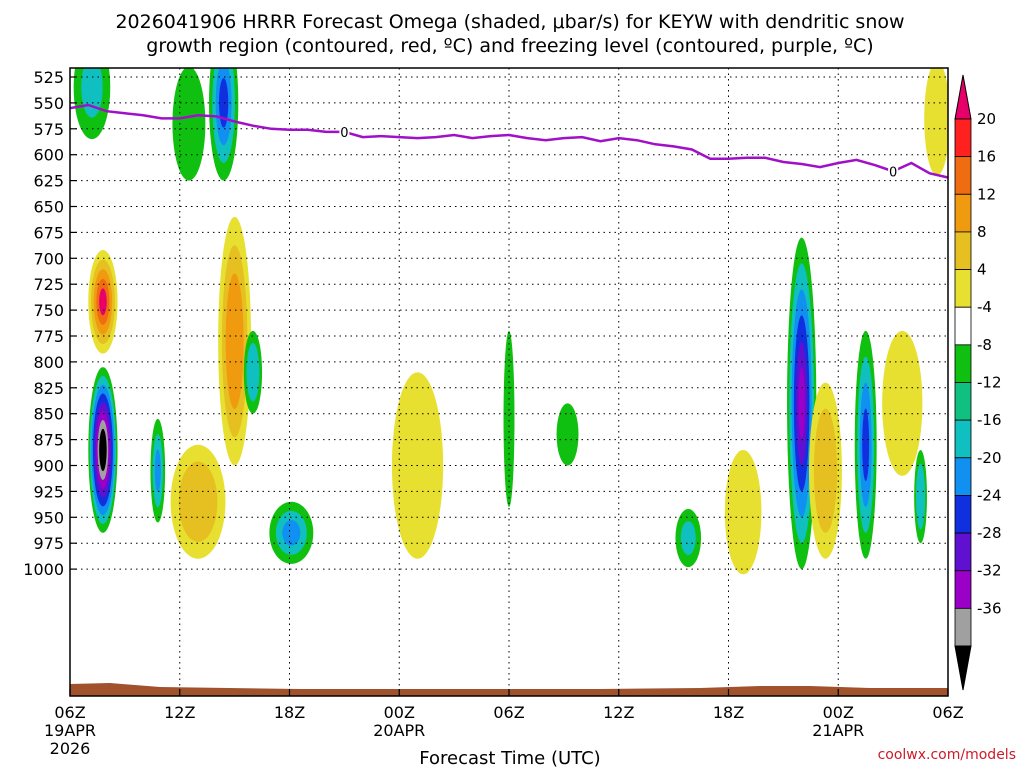 The height and width of the screenshot is (768, 1024). Describe the element at coordinates (986, 119) in the screenshot. I see `colorbar-tick-label: 20` at that location.